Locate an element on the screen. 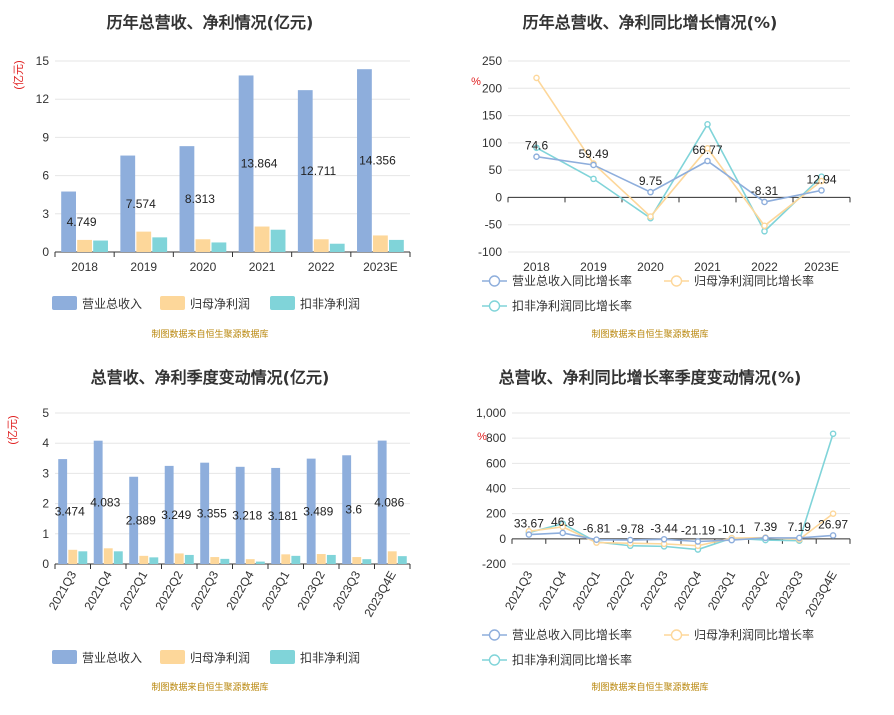 The width and height of the screenshot is (894, 715). data-label: 9.75 is located at coordinates (651, 181).